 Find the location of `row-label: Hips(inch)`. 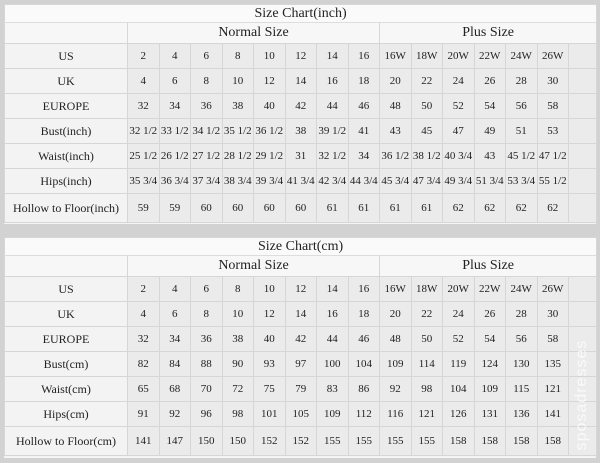

row-label: Hips(inch) is located at coordinates (66, 181).